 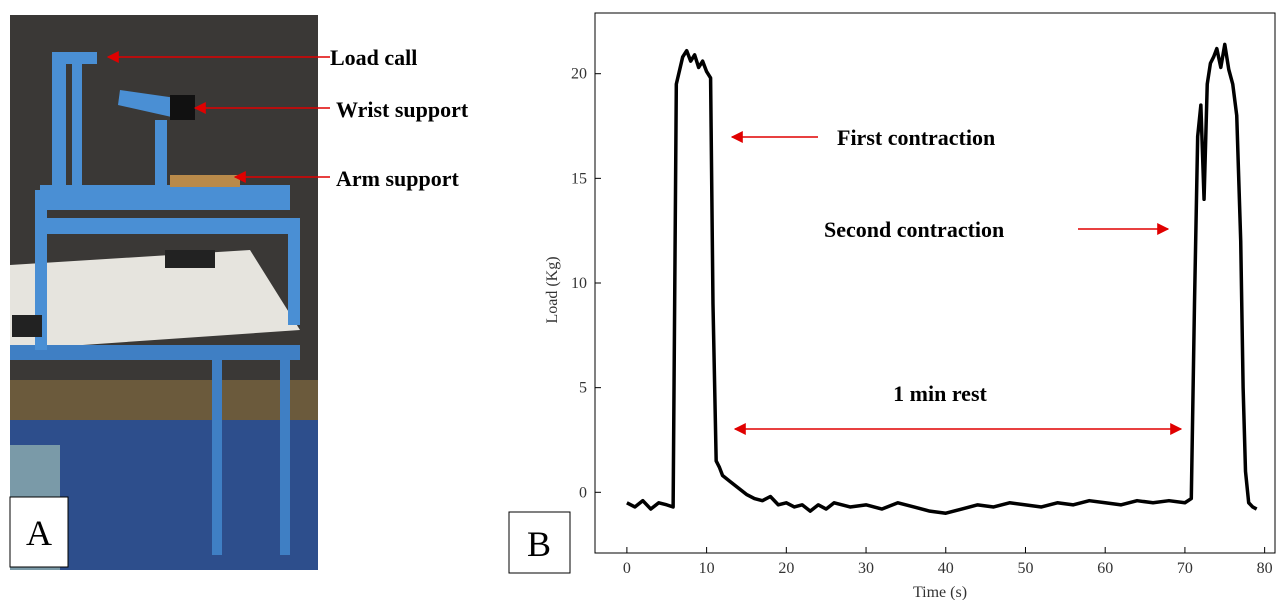 What do you see at coordinates (398, 178) in the screenshot?
I see `annotation: Arm support` at bounding box center [398, 178].